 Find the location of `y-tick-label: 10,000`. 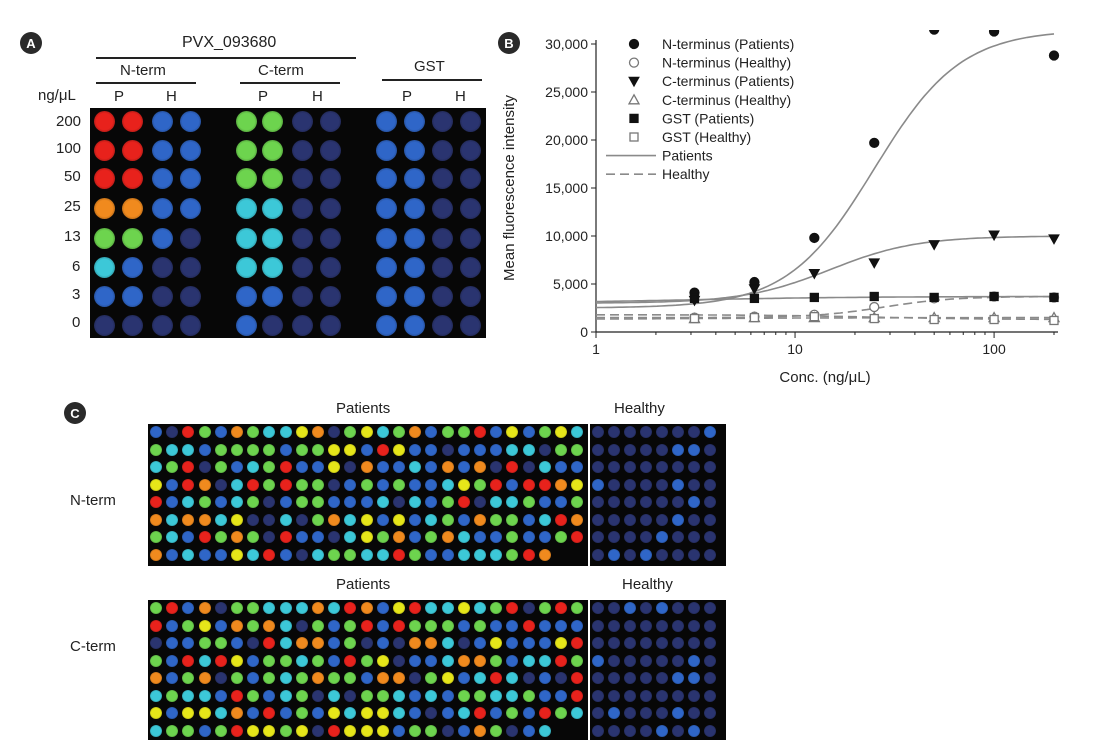

y-tick-label: 10,000 is located at coordinates (566, 236).